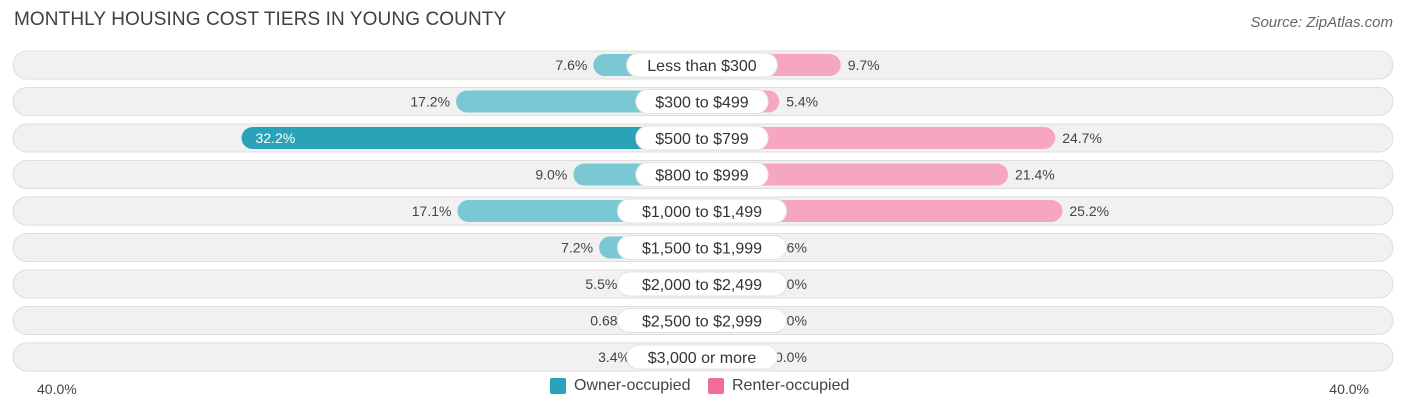 This screenshot has height=414, width=1406. What do you see at coordinates (1089, 211) in the screenshot?
I see `renter-value-label: 25.2%` at bounding box center [1089, 211].